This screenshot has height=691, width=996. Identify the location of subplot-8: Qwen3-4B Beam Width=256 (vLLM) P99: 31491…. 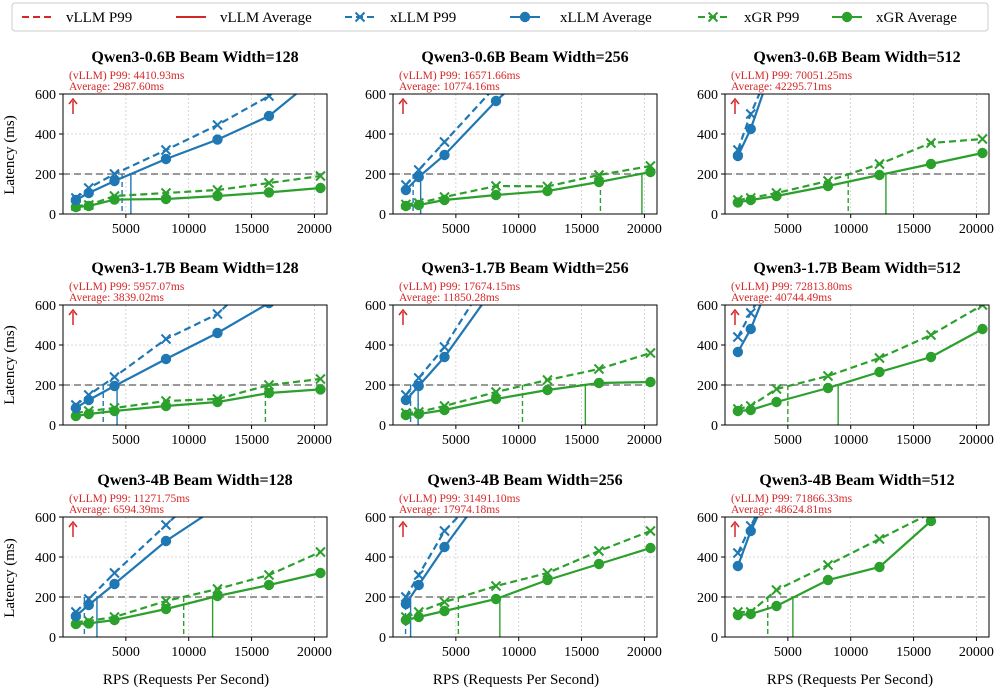
(513, 566).